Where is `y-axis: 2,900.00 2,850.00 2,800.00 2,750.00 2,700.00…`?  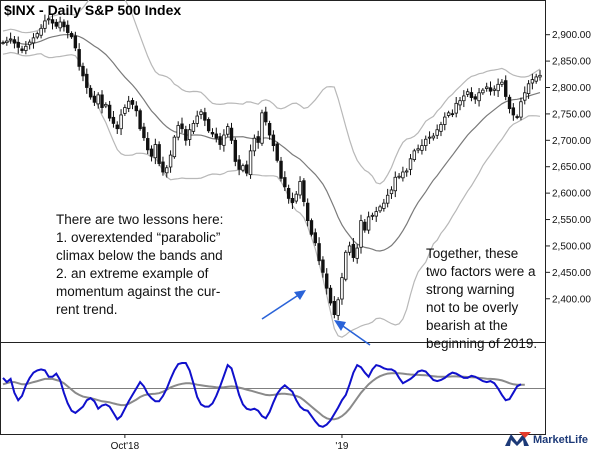
y-axis: 2,900.00 2,850.00 2,800.00 2,750.00 2,700.00… is located at coordinates (568, 167).